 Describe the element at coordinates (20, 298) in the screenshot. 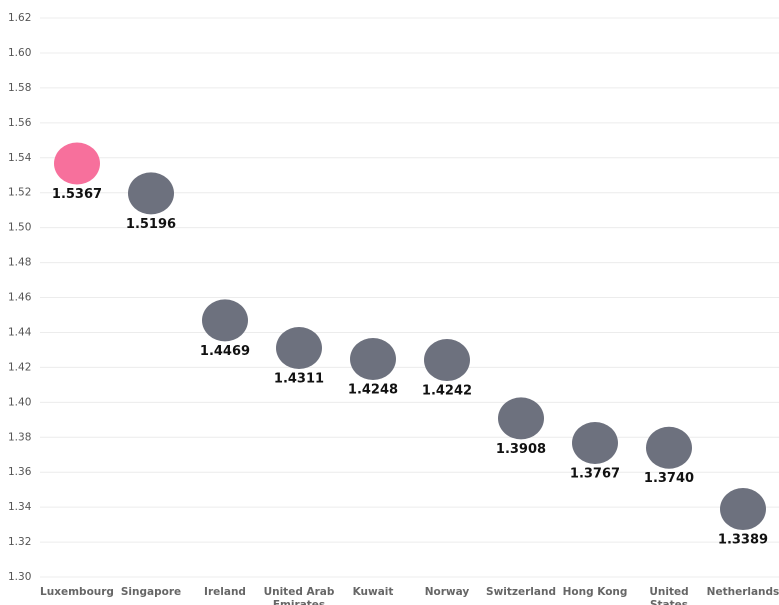

I see `y-tick-label: 1.46` at that location.